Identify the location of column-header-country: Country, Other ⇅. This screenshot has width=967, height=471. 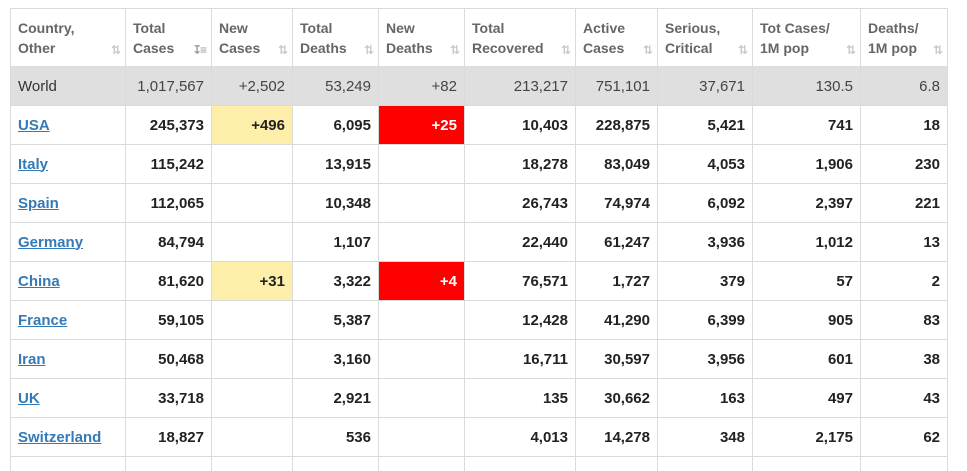
(68, 37).